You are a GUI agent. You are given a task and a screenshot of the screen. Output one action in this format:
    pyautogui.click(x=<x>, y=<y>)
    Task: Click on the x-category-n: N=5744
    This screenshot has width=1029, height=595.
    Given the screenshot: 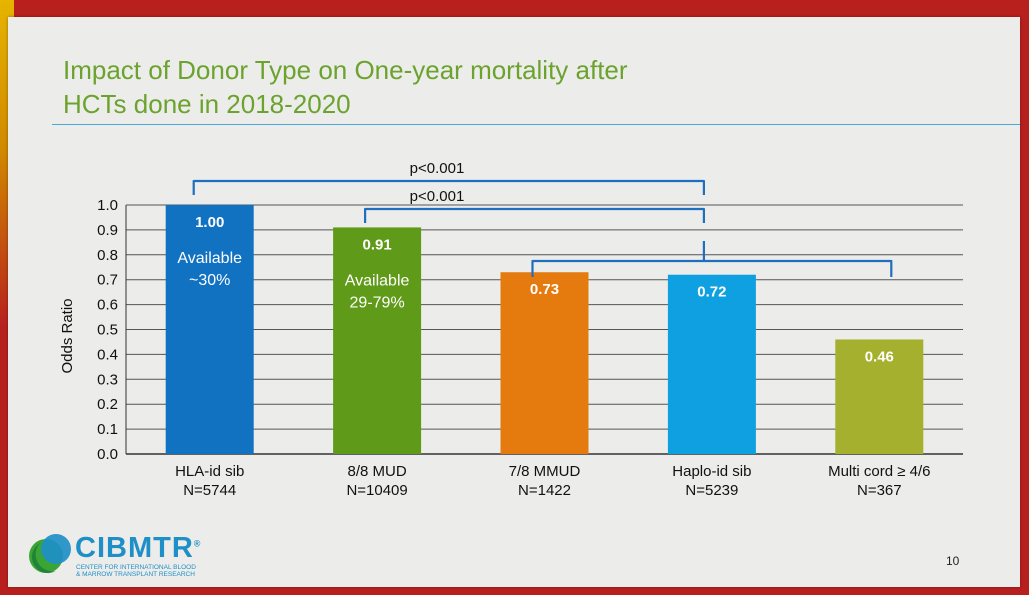 What is the action you would take?
    pyautogui.click(x=209, y=490)
    